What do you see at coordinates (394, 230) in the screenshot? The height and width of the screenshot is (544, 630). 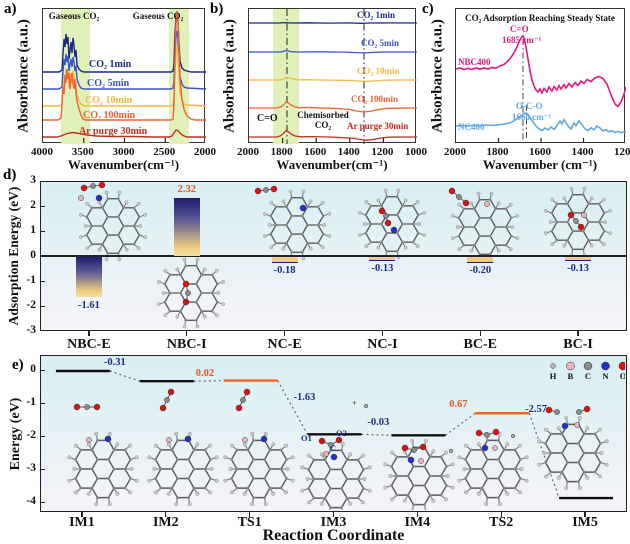 I see `n-atom` at bounding box center [394, 230].